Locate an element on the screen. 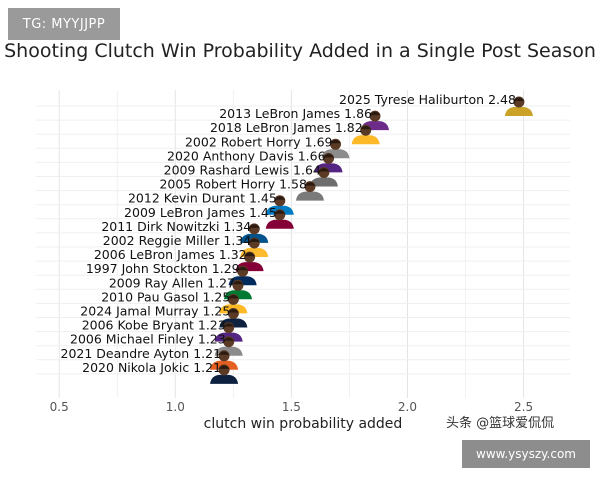 The width and height of the screenshot is (600, 480). x-tick-label: 1.5 is located at coordinates (291, 407).